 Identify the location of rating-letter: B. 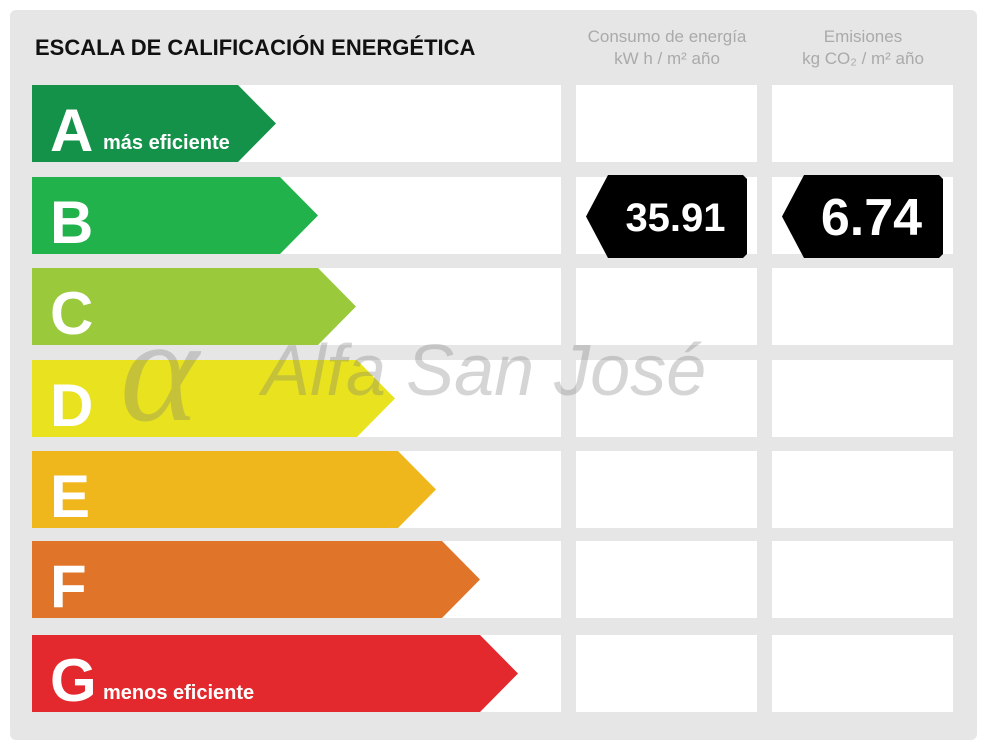
(71, 222).